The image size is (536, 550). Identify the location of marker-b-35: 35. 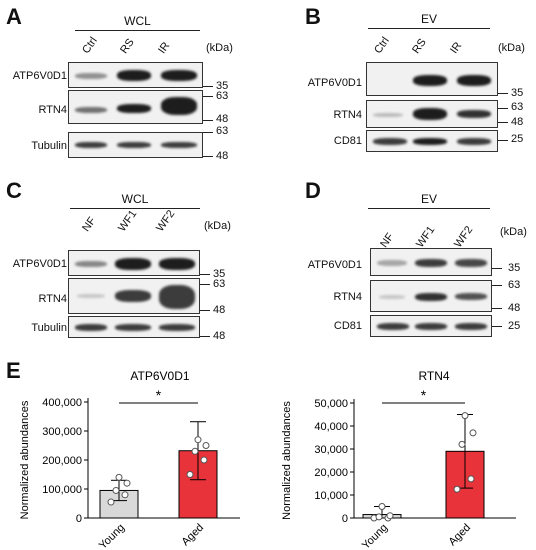
(517, 93).